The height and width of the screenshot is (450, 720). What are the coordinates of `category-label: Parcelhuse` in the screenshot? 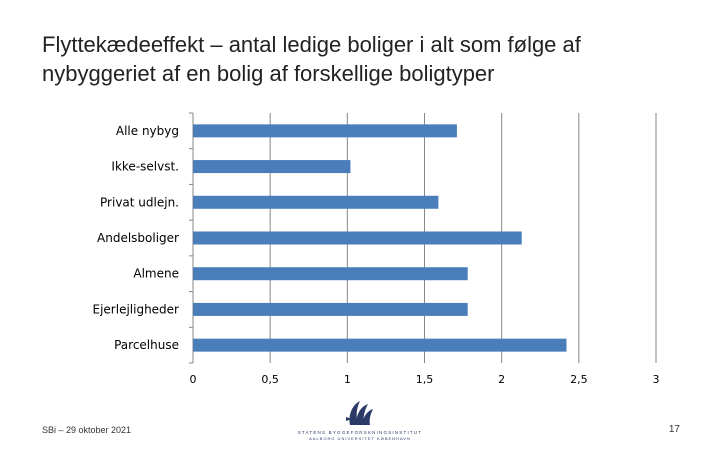 It's located at (146, 345).